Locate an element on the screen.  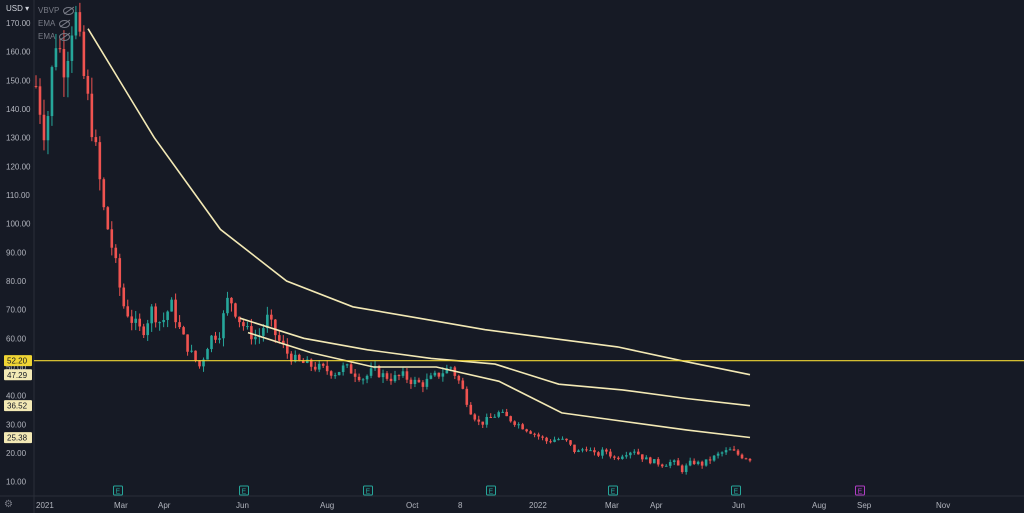
price-label-text: 52.20 is located at coordinates (17, 361).